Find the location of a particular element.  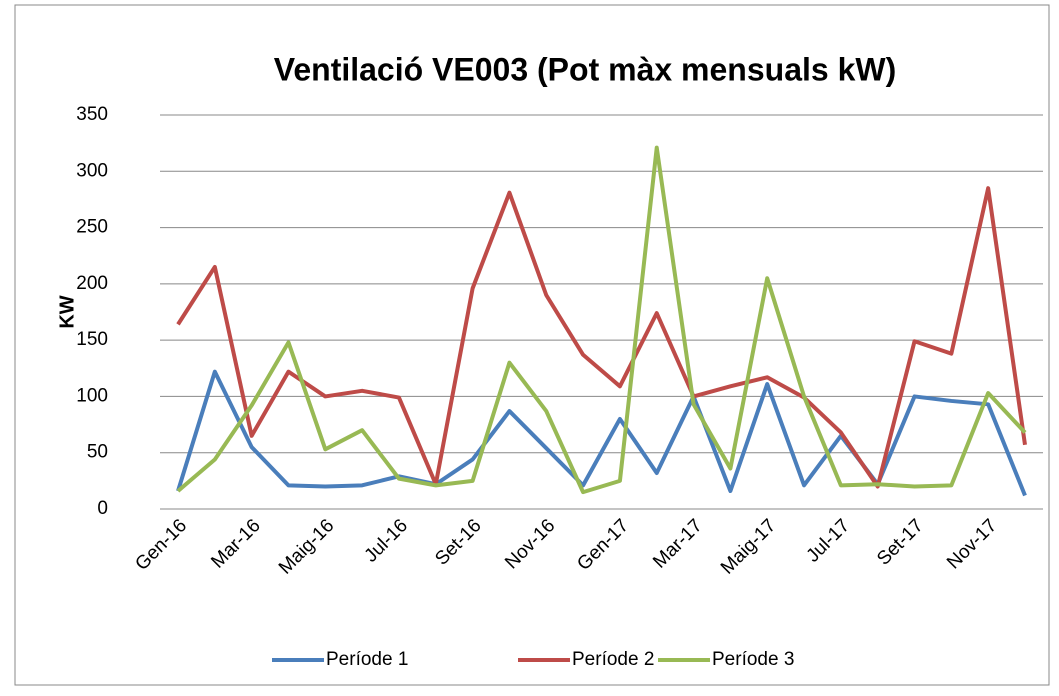

legend-label: Període 2 is located at coordinates (613, 659).